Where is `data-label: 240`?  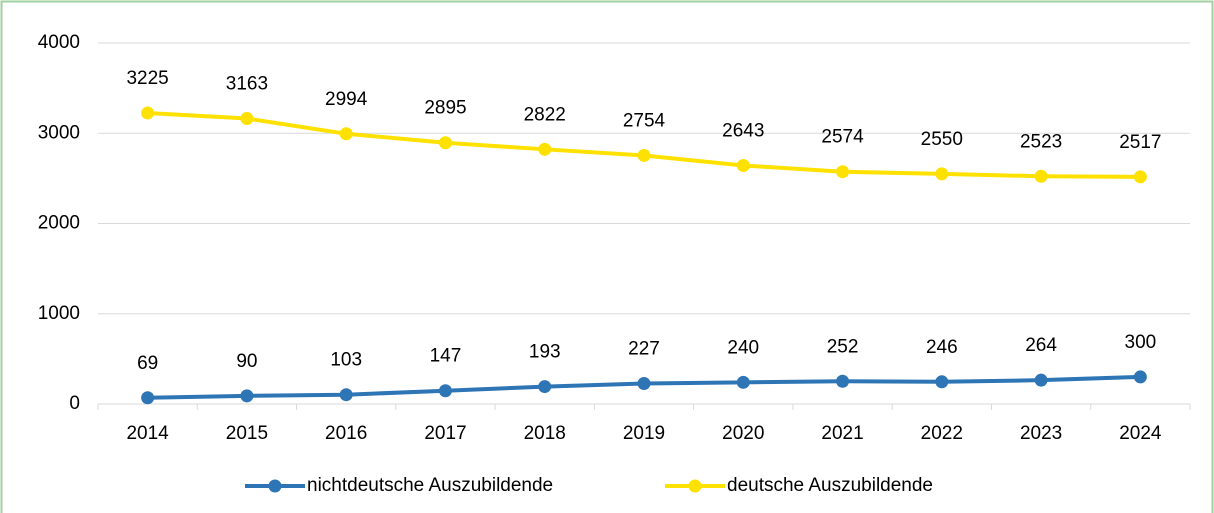
data-label: 240 is located at coordinates (743, 347).